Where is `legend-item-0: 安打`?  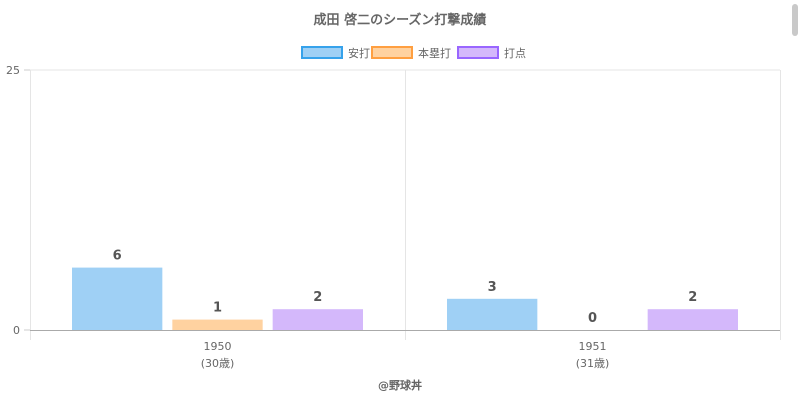
legend-item-0: 安打 is located at coordinates (335, 53).